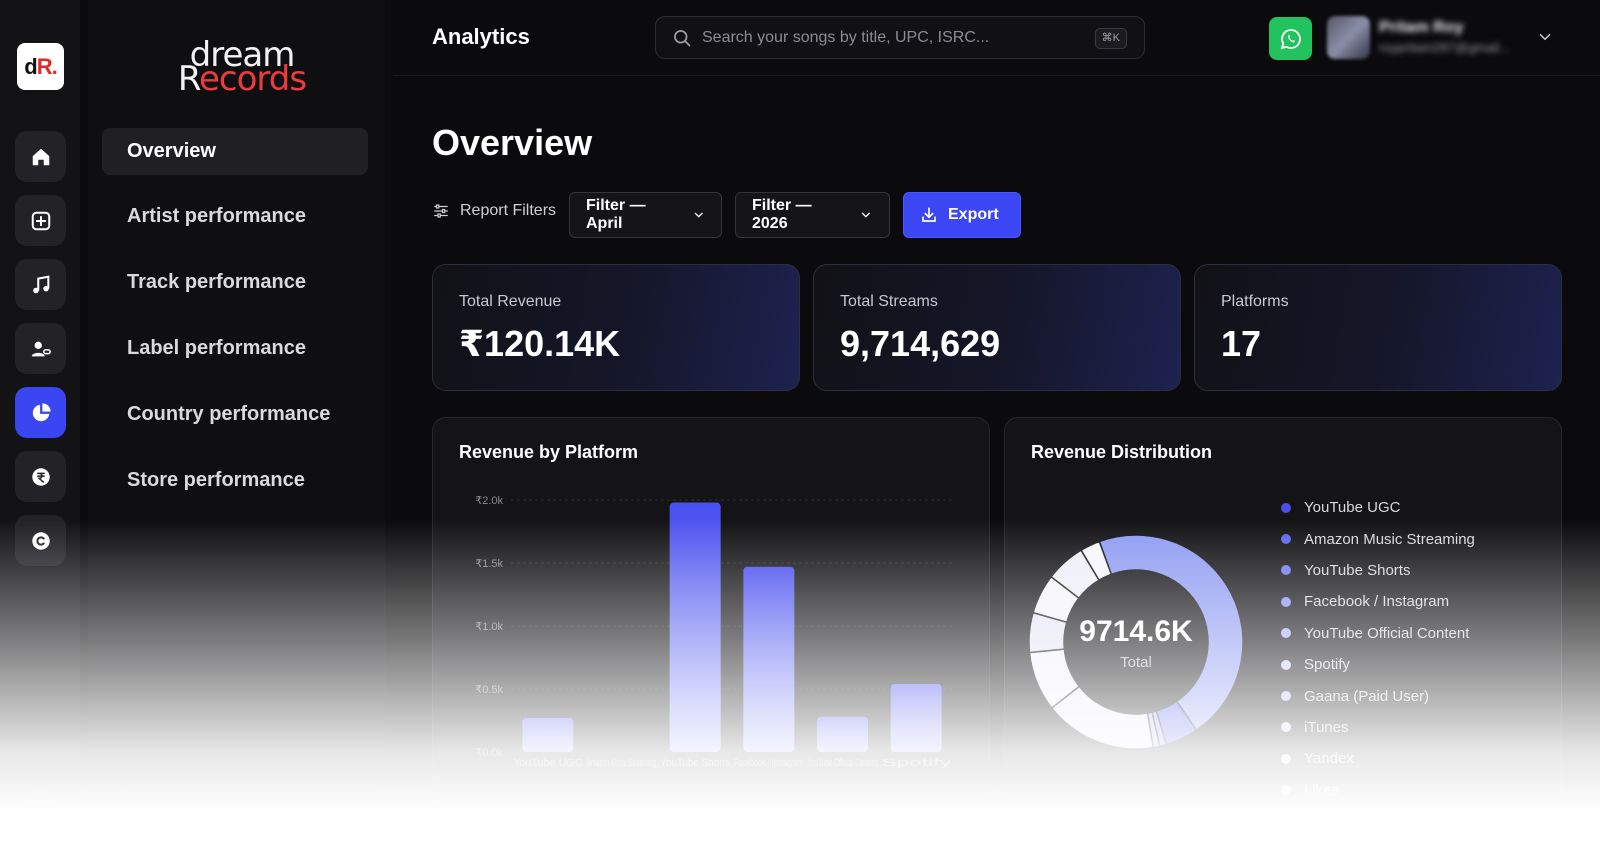 The image size is (1600, 861). Describe the element at coordinates (843, 763) in the screenshot. I see `x-tick-label: YouTube Official Content` at that location.